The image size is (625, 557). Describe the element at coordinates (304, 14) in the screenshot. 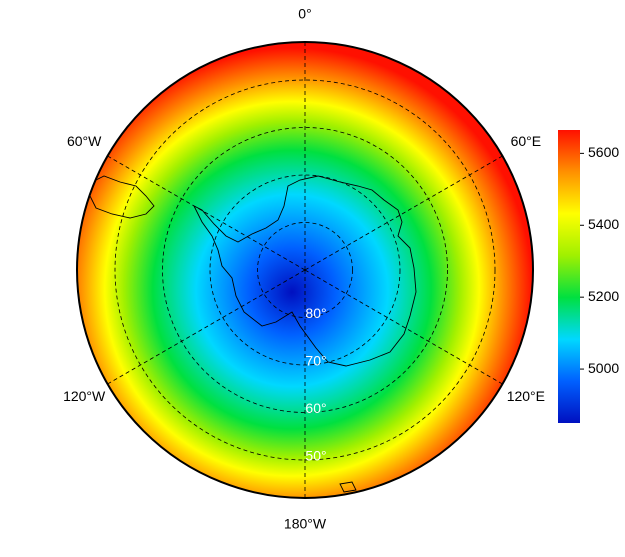

I see `longitude-label: 0°` at that location.